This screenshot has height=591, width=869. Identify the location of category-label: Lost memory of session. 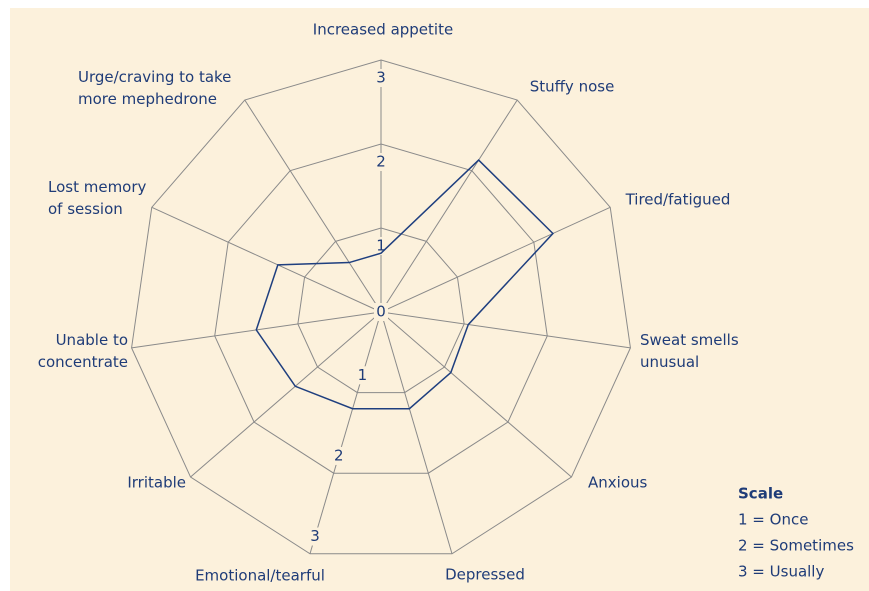
(97, 198).